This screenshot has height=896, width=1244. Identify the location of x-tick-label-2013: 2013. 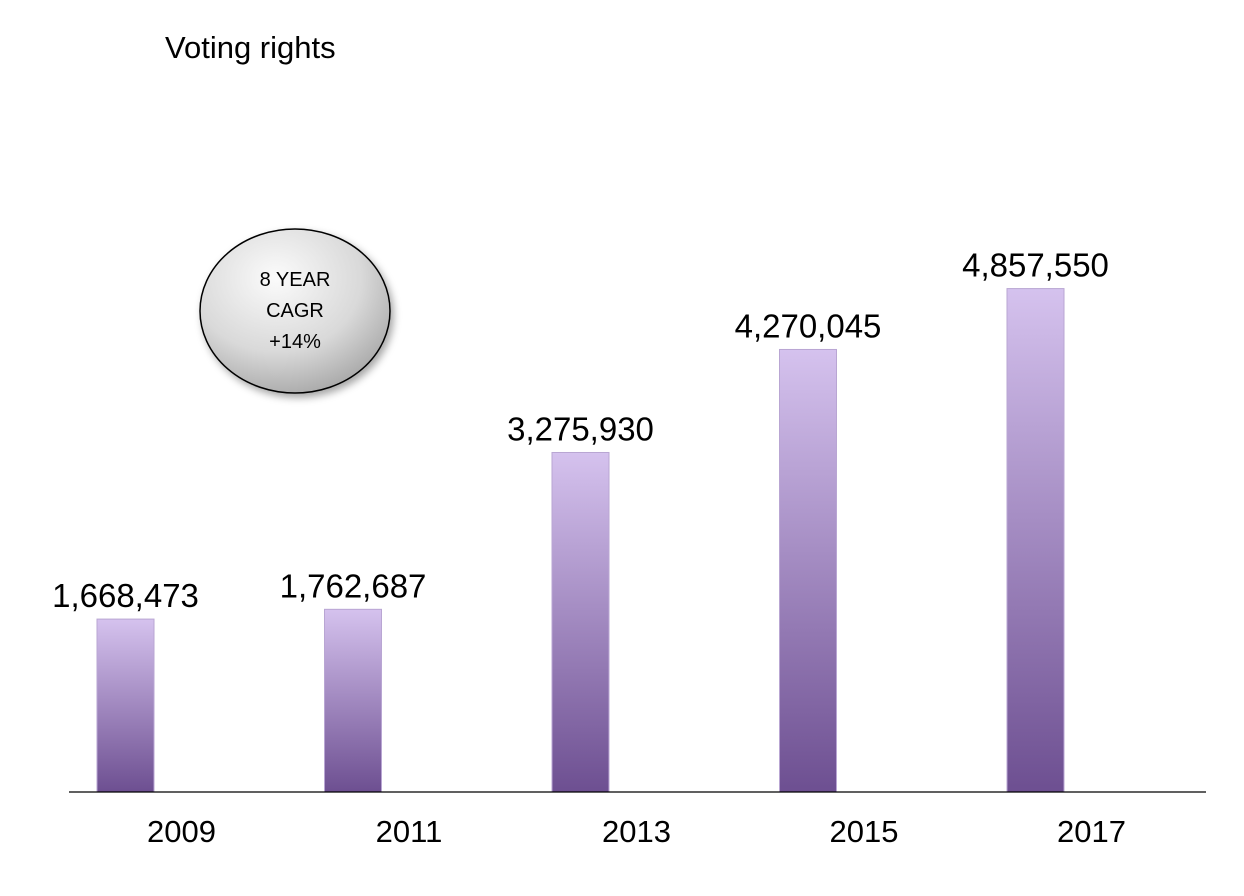
(636, 831).